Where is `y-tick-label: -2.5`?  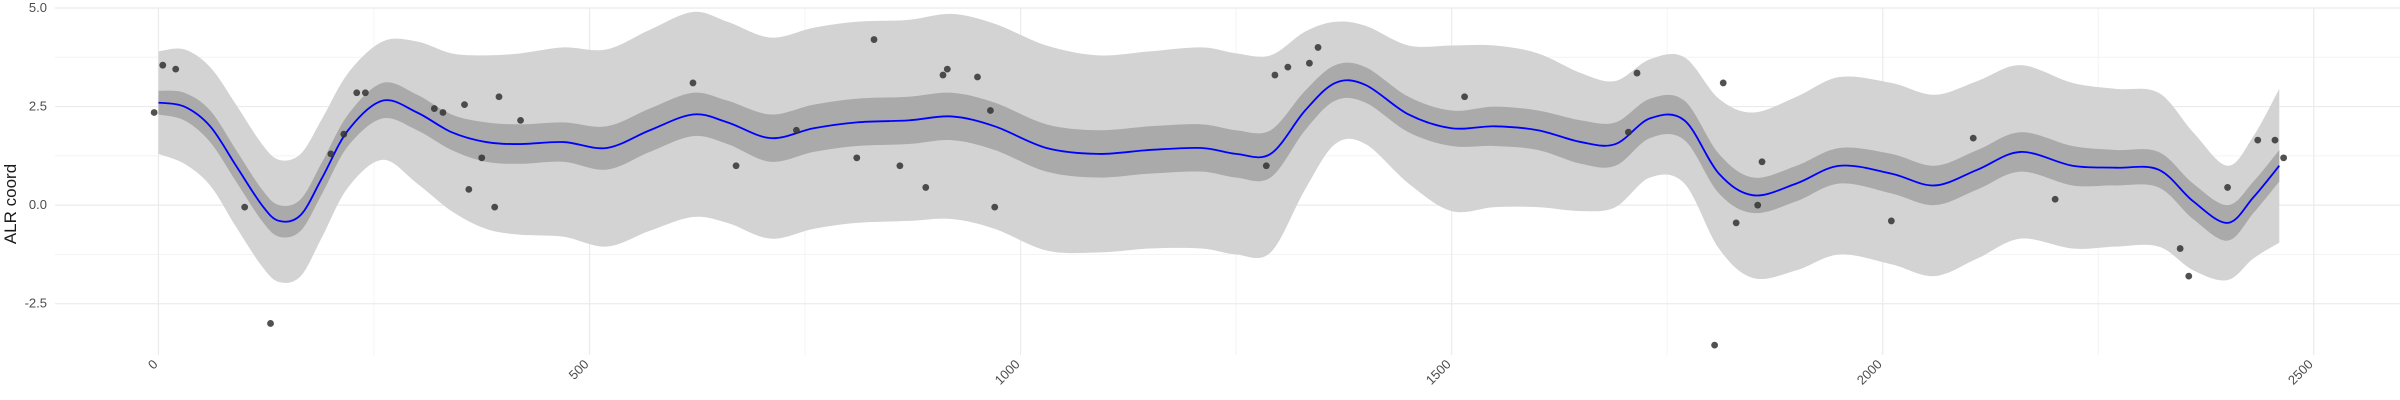 y-tick-label: -2.5 is located at coordinates (36, 303).